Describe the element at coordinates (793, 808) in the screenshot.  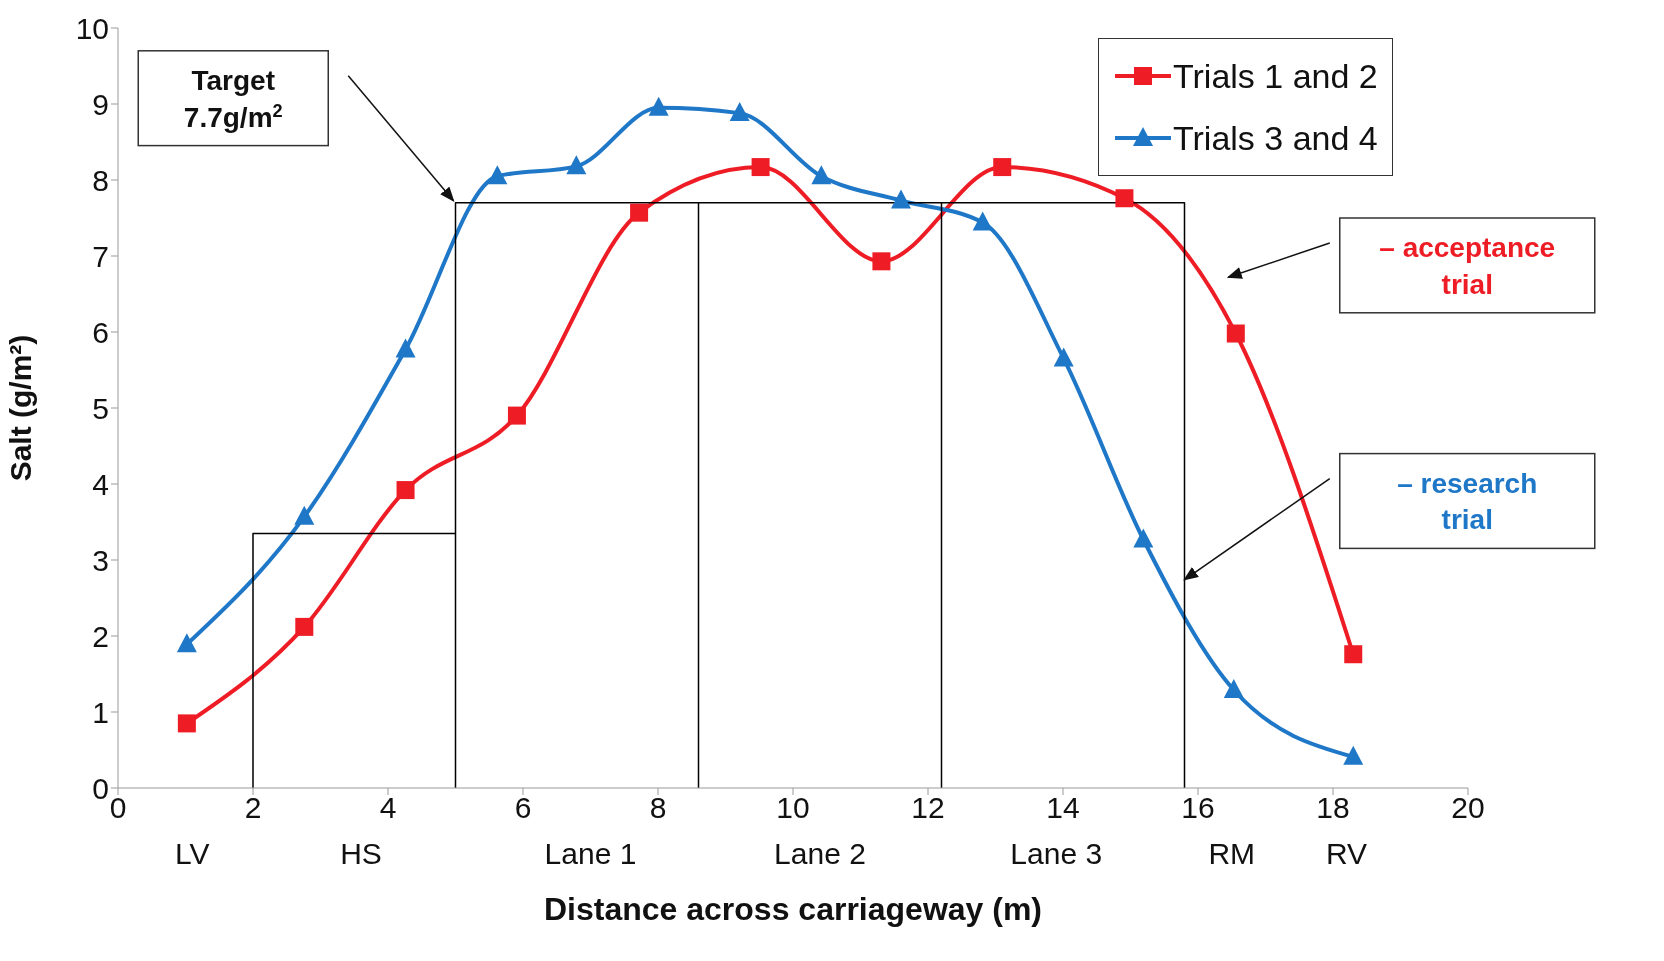
I see `x-tick-label: 10` at that location.